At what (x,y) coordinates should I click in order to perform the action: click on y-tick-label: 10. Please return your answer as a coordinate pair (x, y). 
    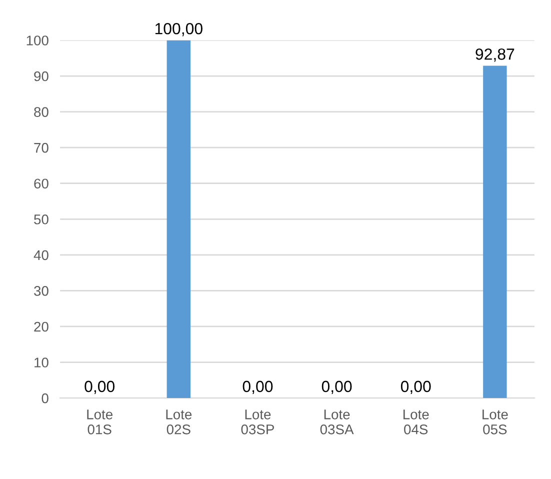
    Looking at the image, I should click on (41, 363).